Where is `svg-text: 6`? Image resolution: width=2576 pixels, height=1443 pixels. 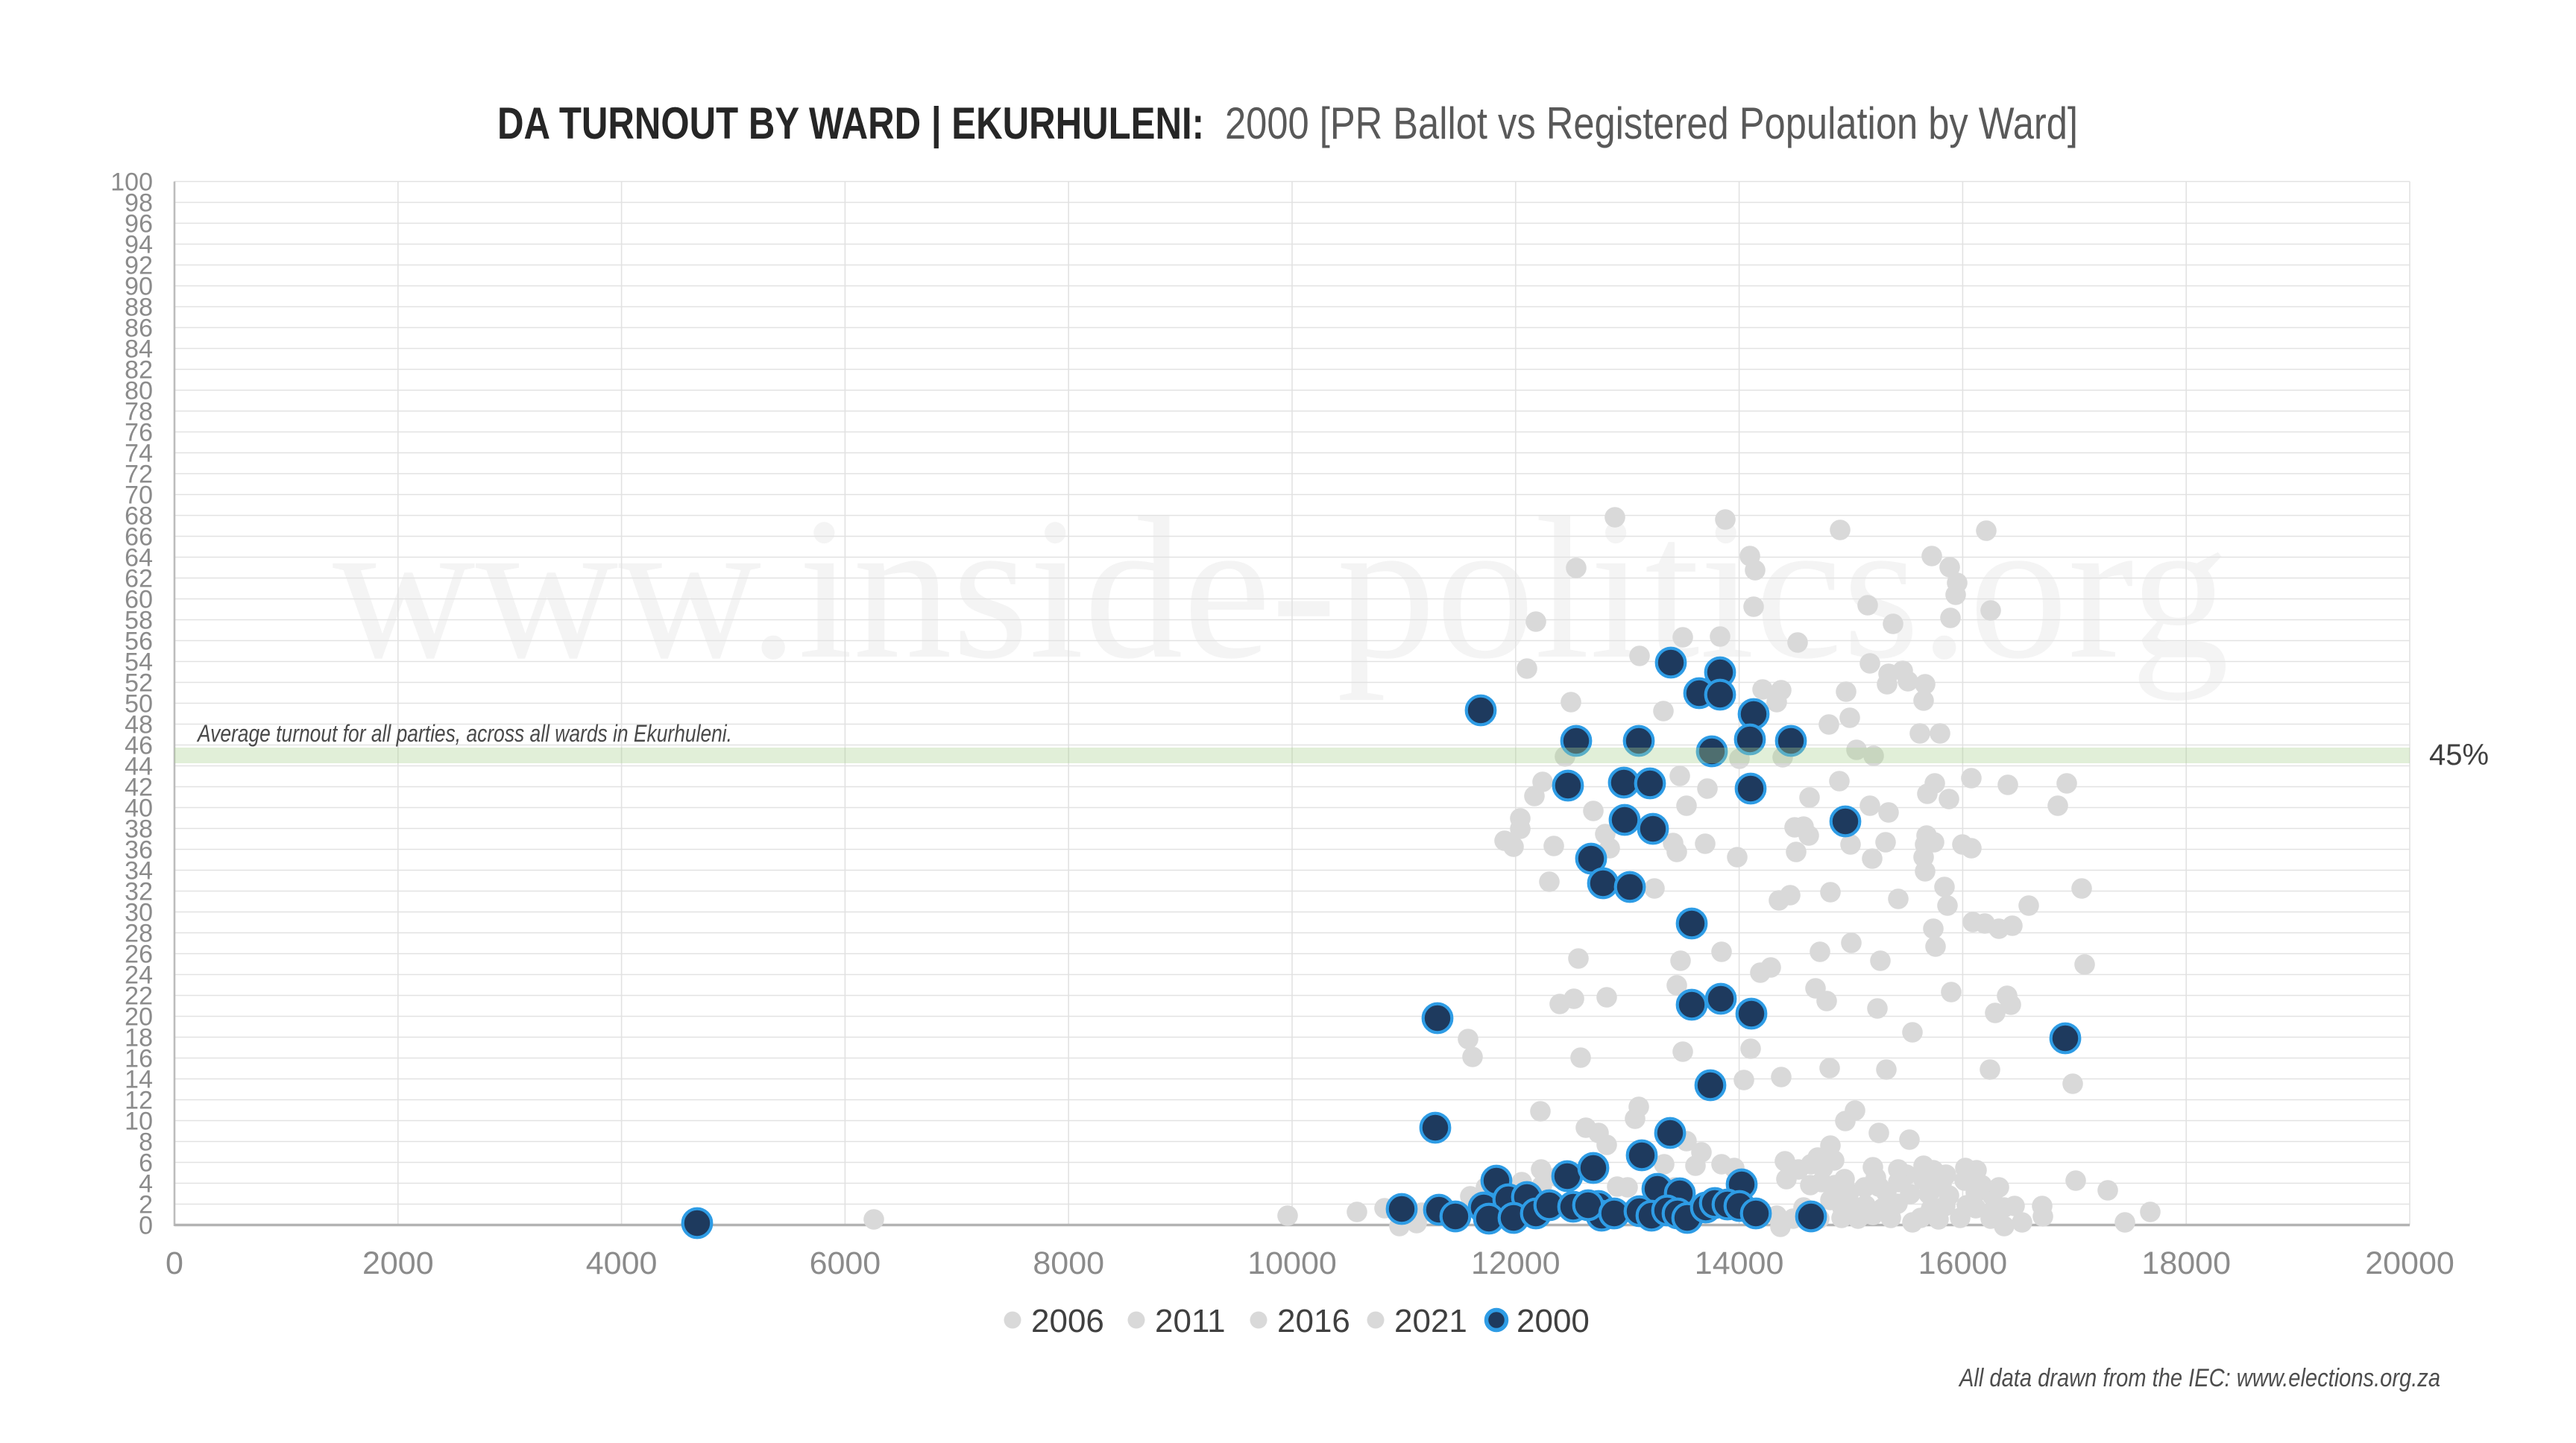
svg-text: 6 is located at coordinates (146, 1163).